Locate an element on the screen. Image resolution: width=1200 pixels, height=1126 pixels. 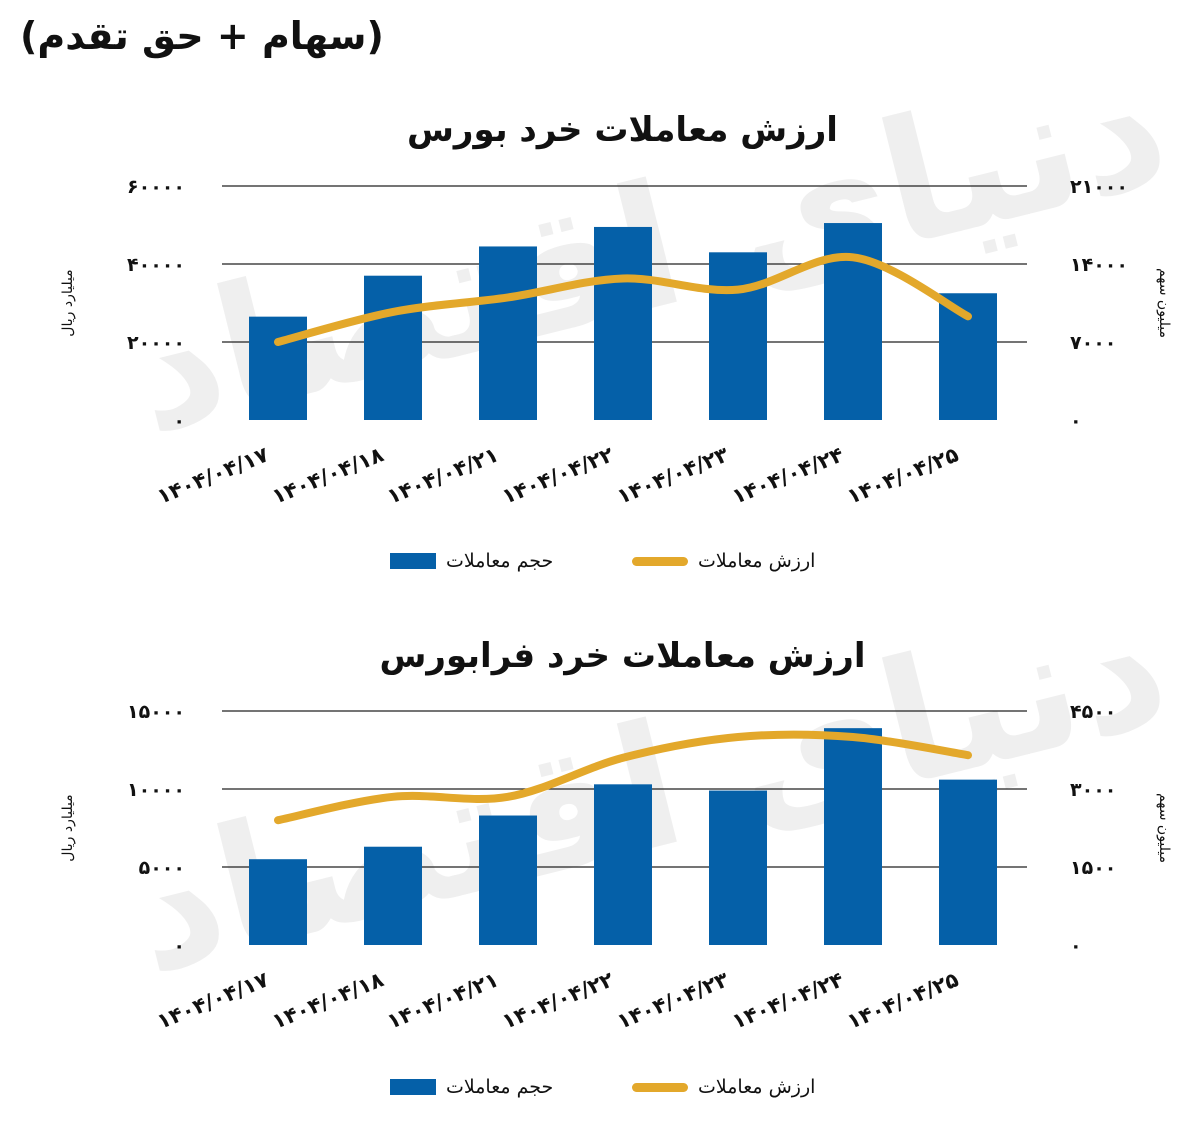
right-tick-label: ۳۰۰۰ is located at coordinates (1093, 790).